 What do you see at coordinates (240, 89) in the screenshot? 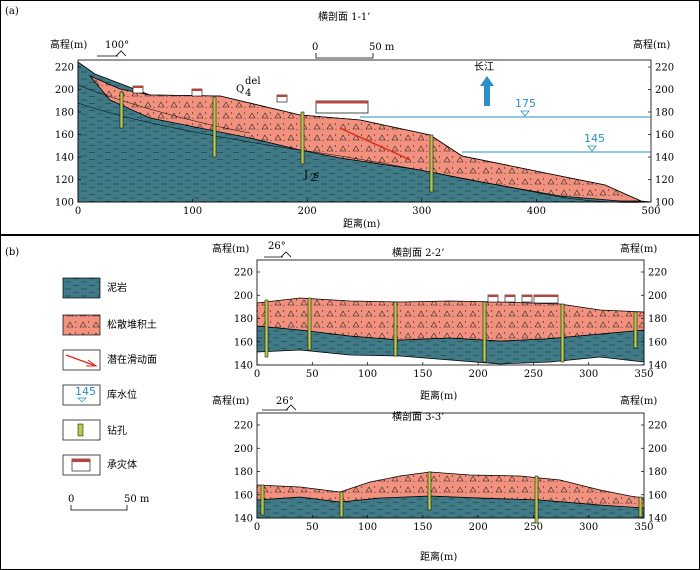
I see `unit-q4-label: Q` at bounding box center [240, 89].